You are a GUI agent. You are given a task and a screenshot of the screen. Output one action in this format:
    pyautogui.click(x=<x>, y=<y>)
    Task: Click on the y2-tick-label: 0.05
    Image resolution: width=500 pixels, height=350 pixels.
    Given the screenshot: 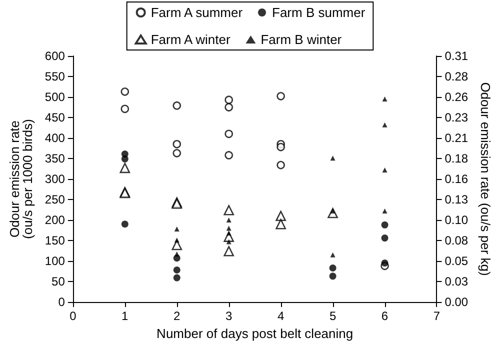 What is the action you would take?
    pyautogui.click(x=456, y=261)
    